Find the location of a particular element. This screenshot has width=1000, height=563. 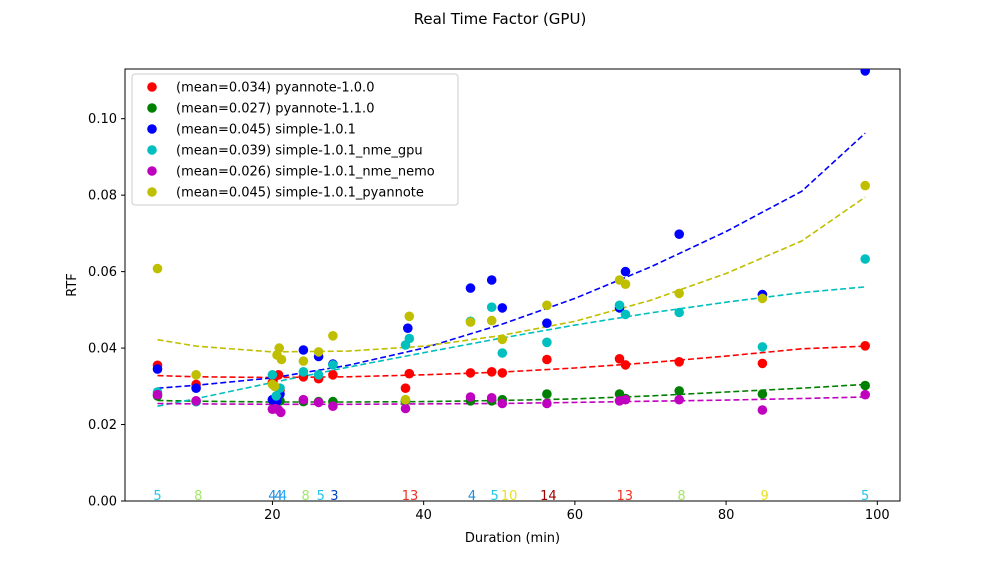

legend-entry-label: (mean=0.027) pyannote-1.1.0 is located at coordinates (275, 109).